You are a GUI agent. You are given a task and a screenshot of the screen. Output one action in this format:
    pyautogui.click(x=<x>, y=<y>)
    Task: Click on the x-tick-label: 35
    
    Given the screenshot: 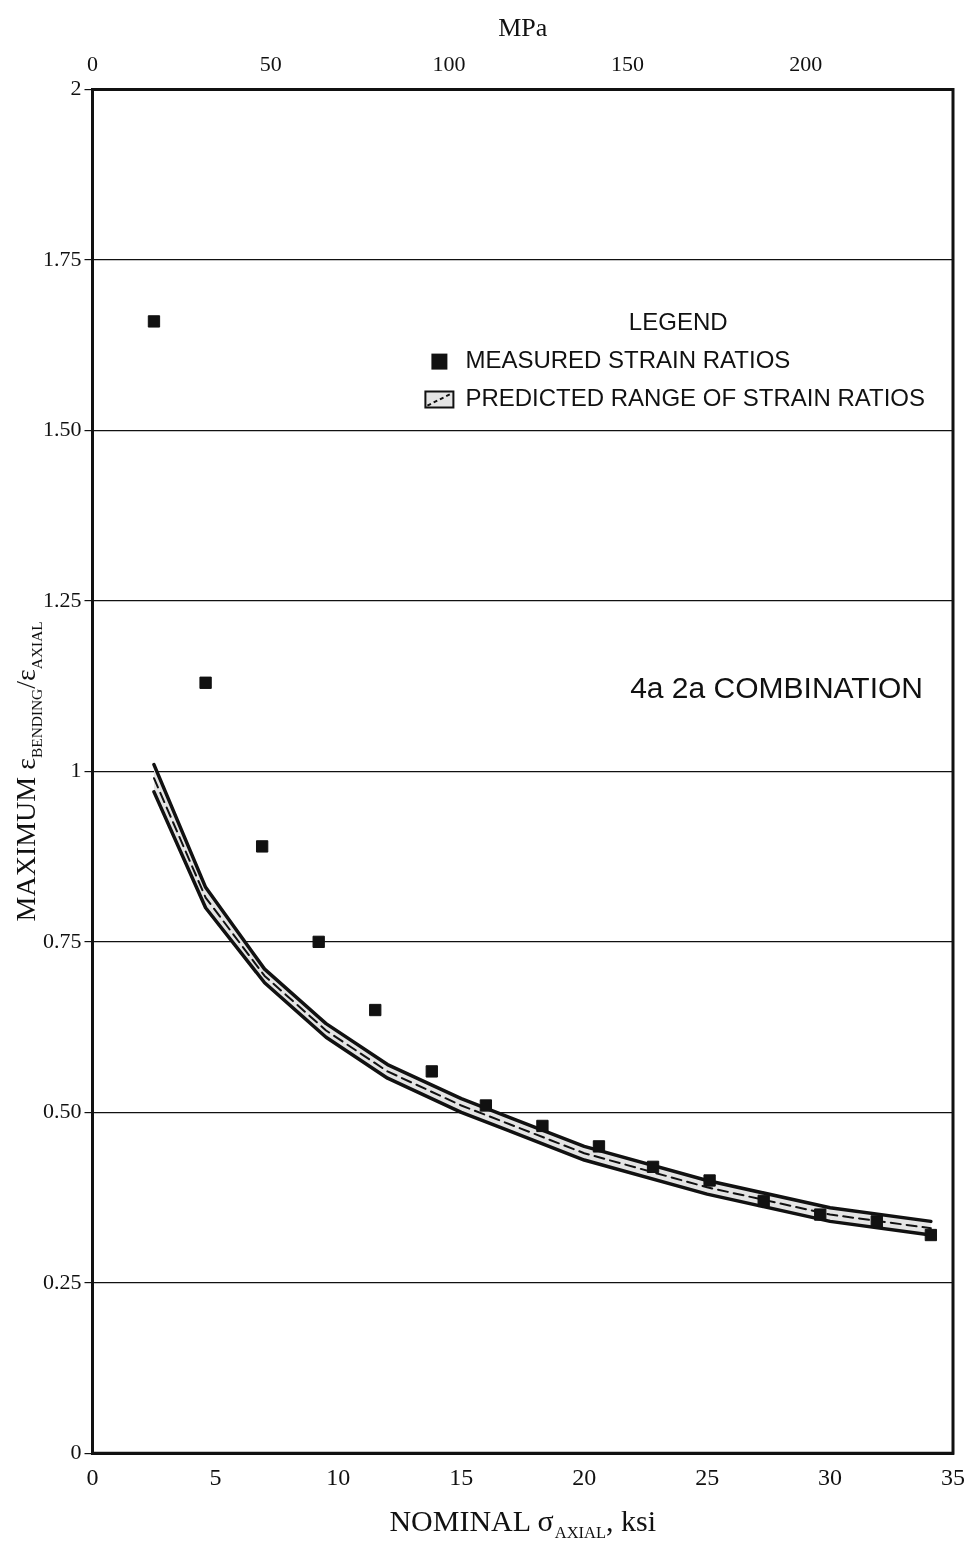 What is the action you would take?
    pyautogui.click(x=953, y=1476)
    